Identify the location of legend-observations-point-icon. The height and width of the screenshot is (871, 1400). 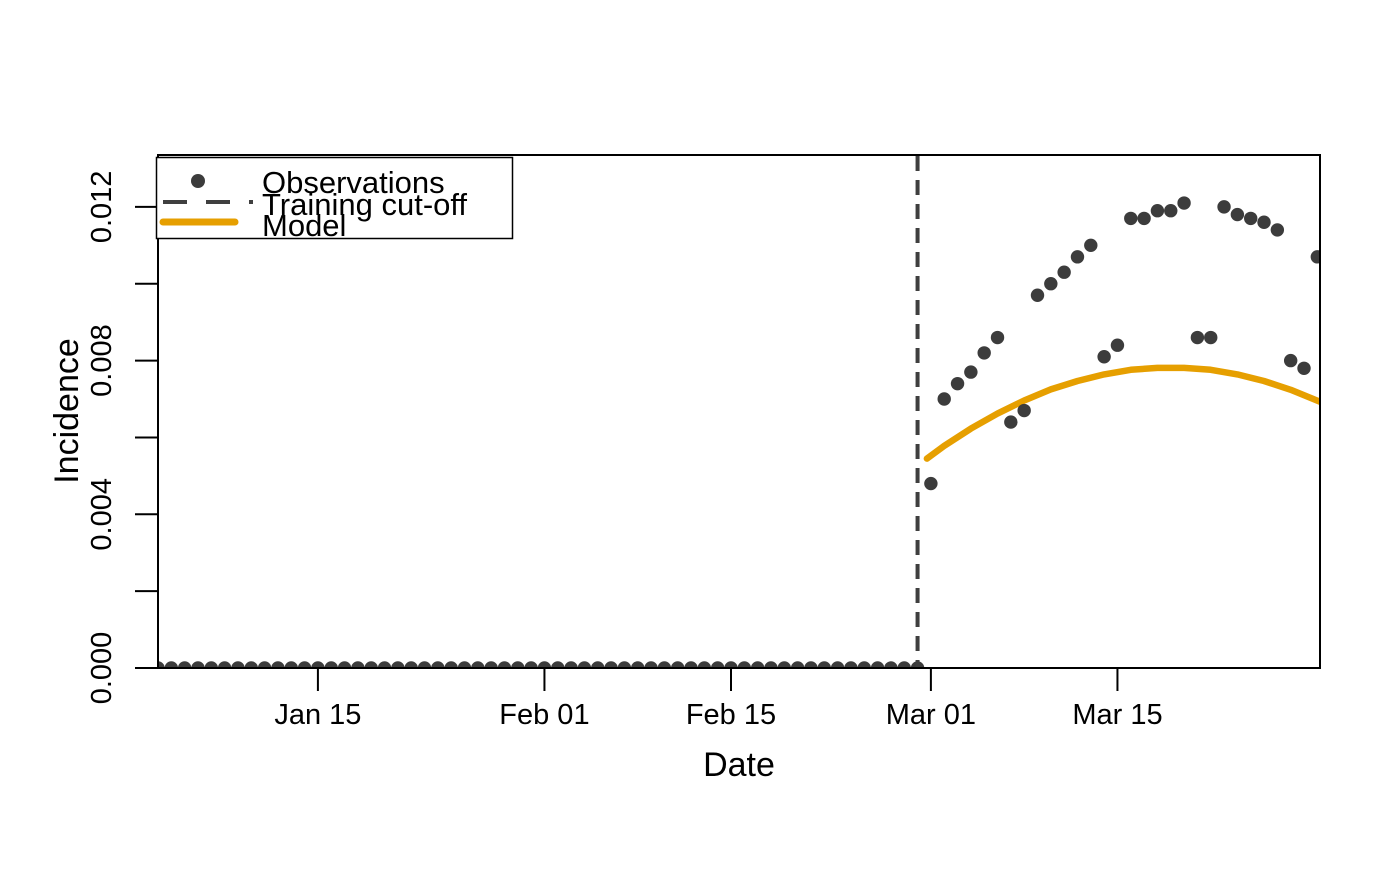
(198, 181).